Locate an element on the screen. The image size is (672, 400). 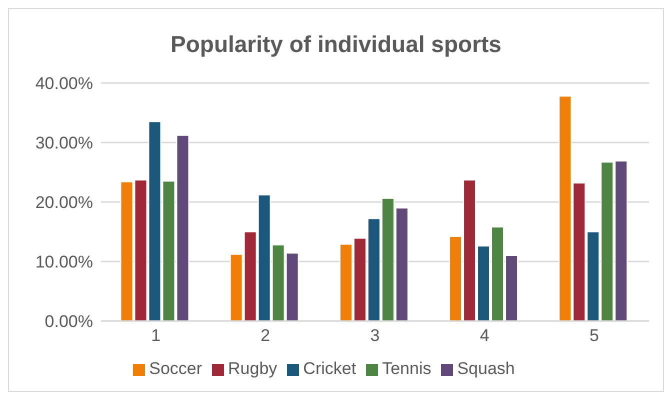
x-tick-label: 5 is located at coordinates (594, 336).